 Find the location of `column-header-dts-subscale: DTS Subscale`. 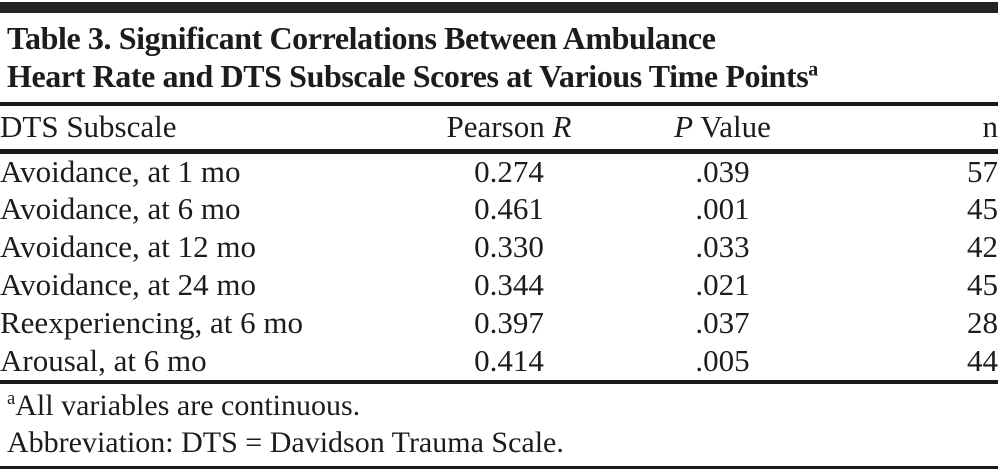

column-header-dts-subscale: DTS Subscale is located at coordinates (209, 128).